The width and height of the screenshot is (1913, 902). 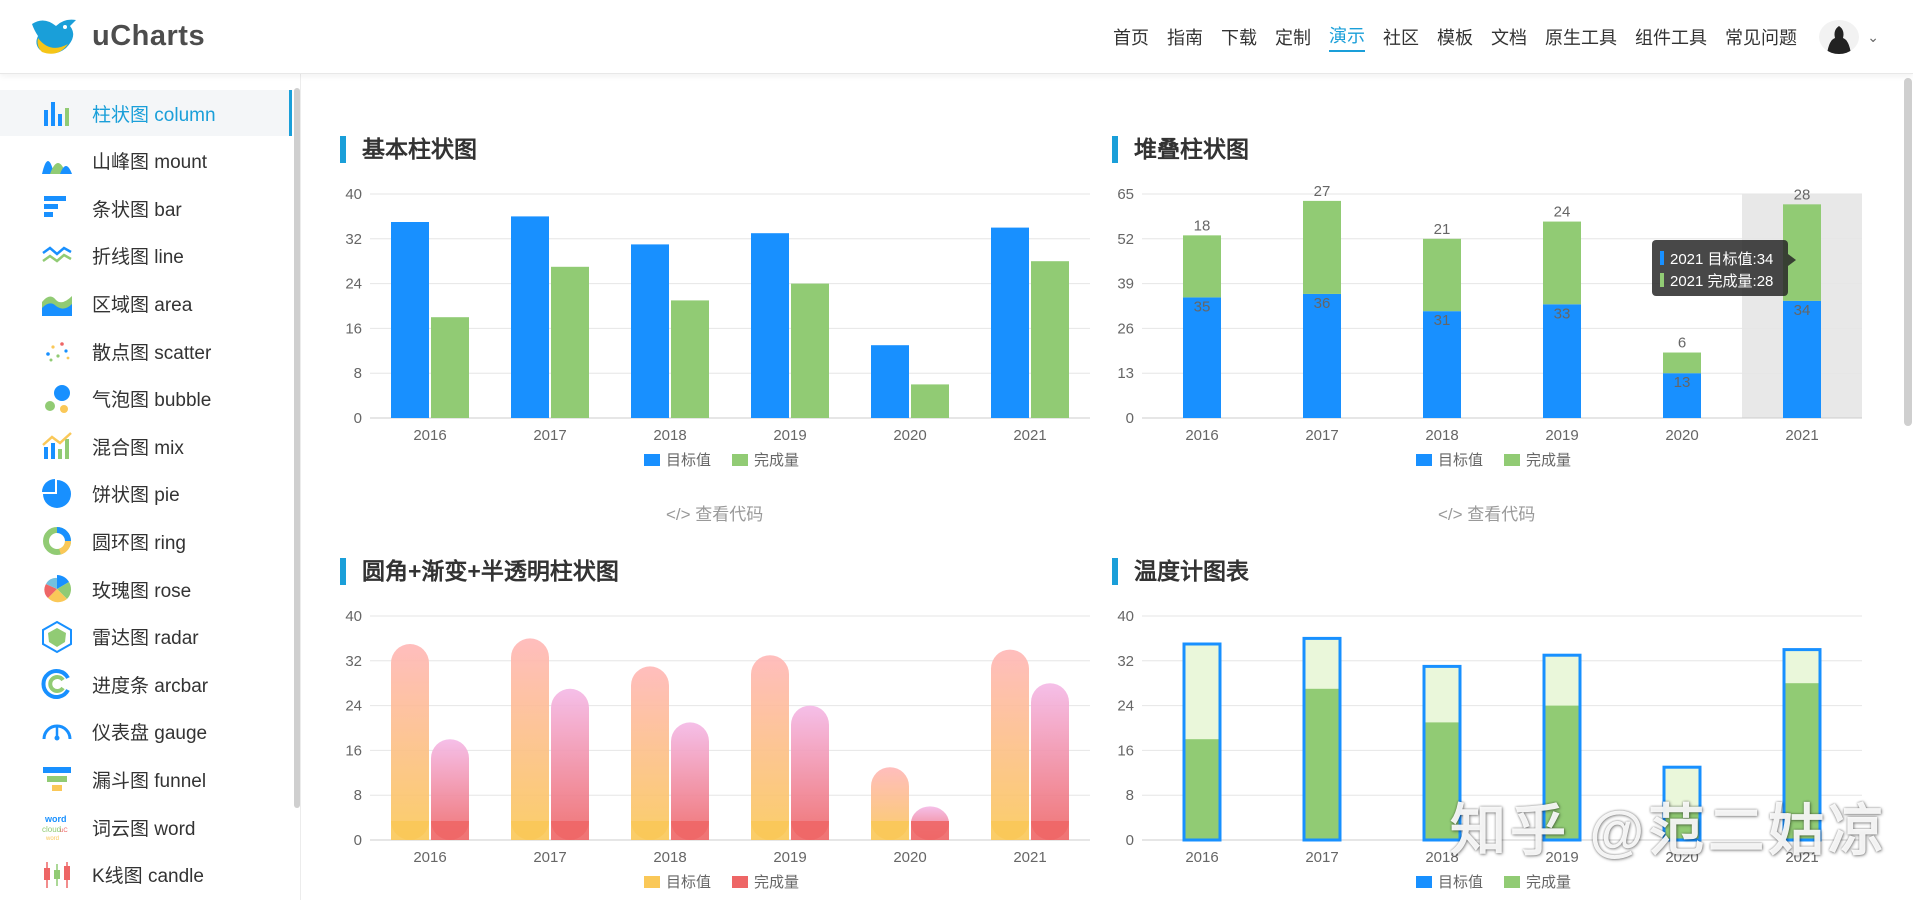 I want to click on data-label: 33, so click(x=1562, y=313).